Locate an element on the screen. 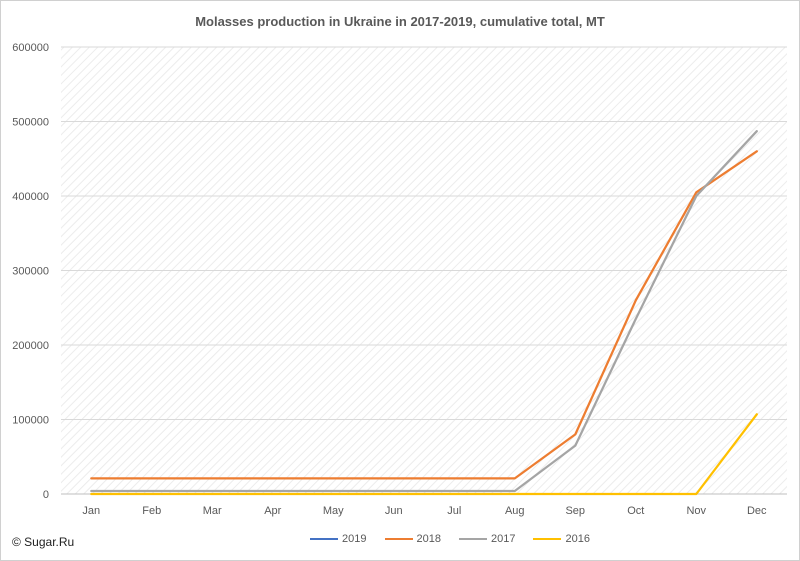 This screenshot has width=800, height=561. y-tick-label: 500000 is located at coordinates (30, 123).